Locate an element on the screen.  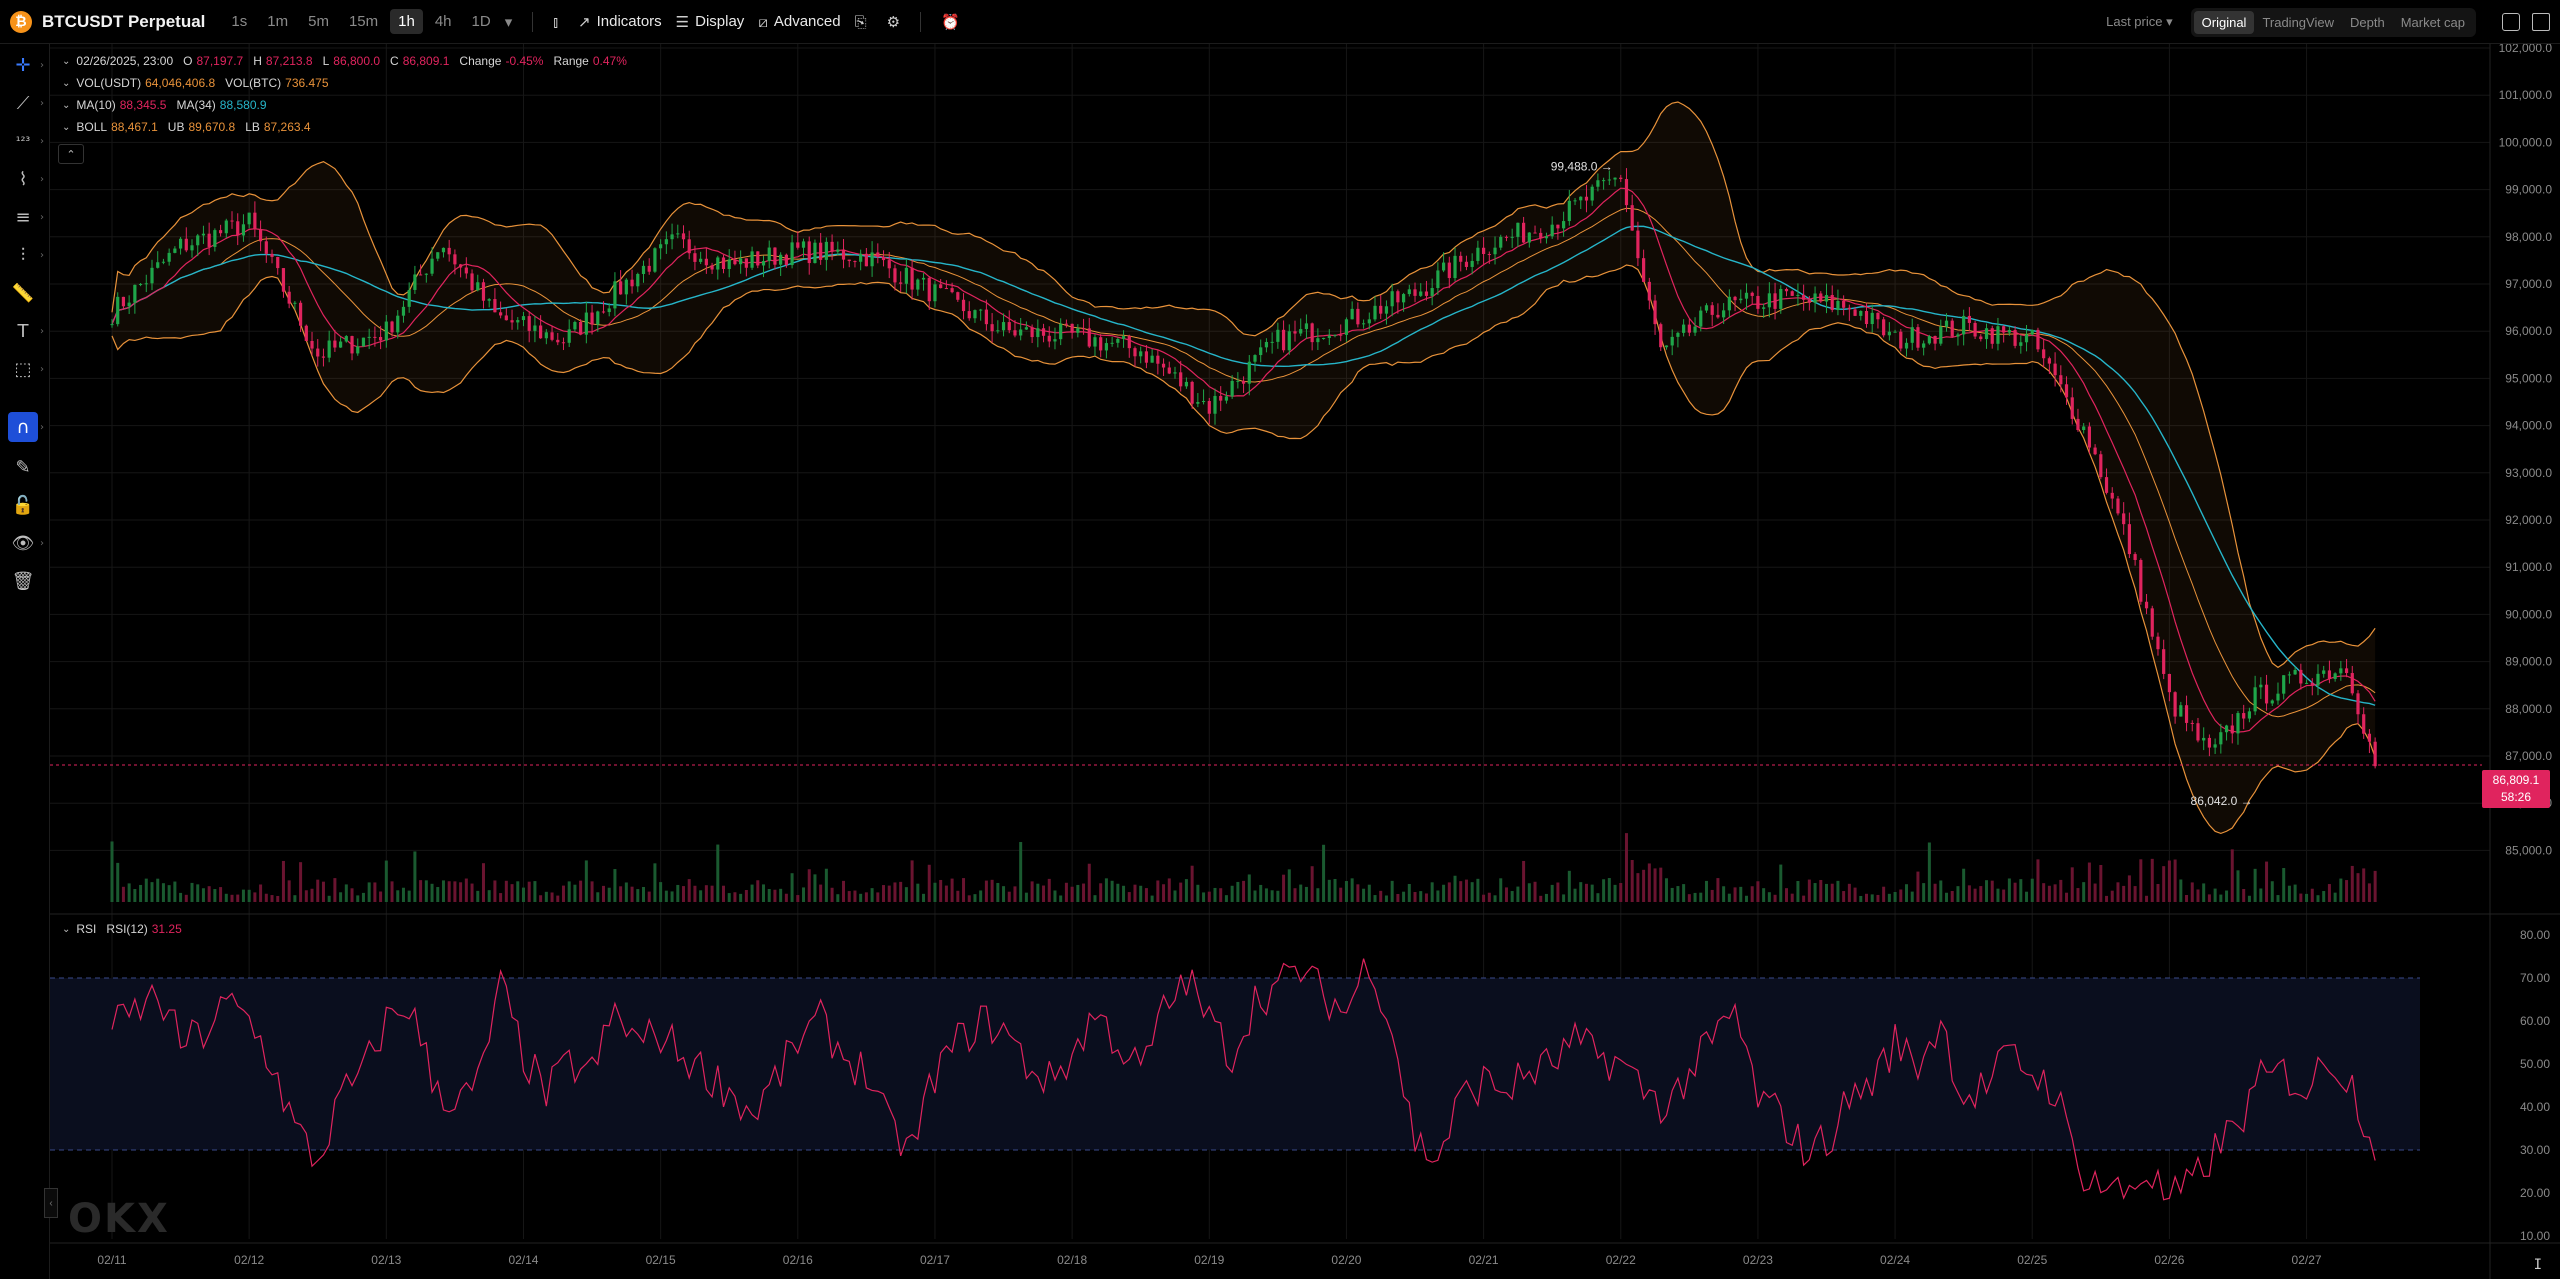
interval-5m: 5m is located at coordinates (318, 21).